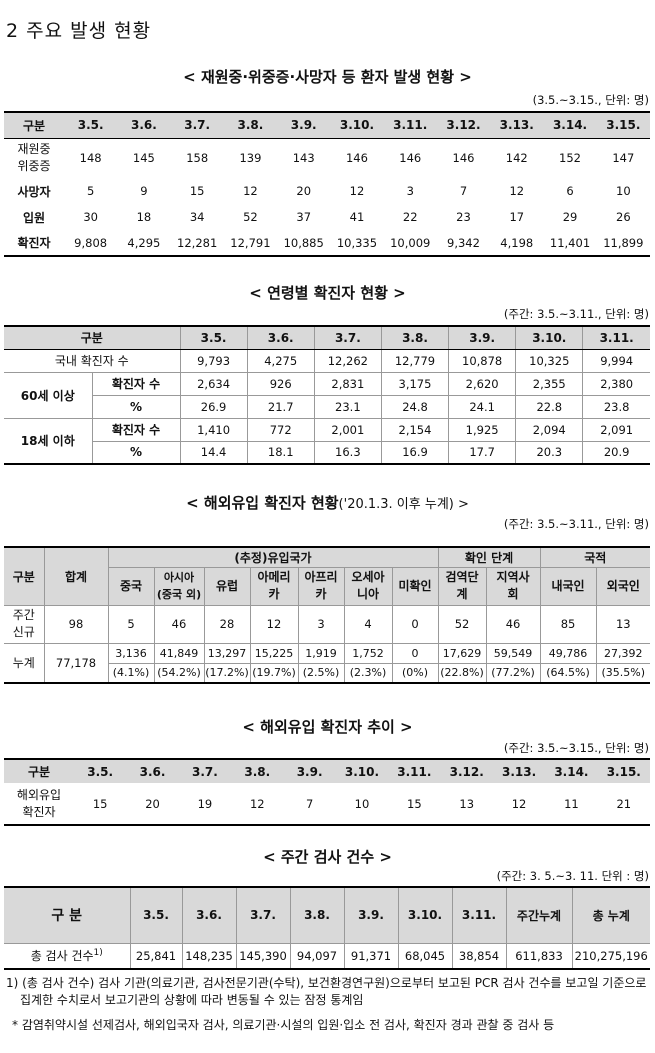 This screenshot has height=1053, width=655. Describe the element at coordinates (227, 624) in the screenshot. I see `table-cell: 28` at that location.